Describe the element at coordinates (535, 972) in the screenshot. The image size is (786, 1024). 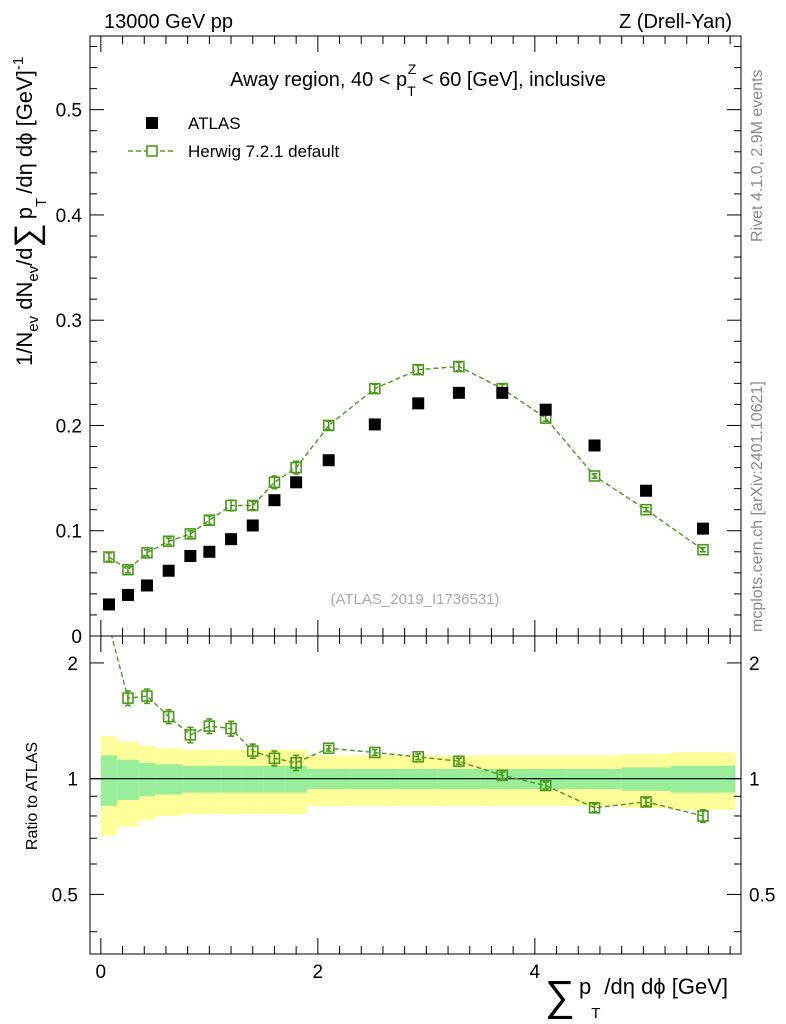
I see `x-tick-label: 4` at that location.